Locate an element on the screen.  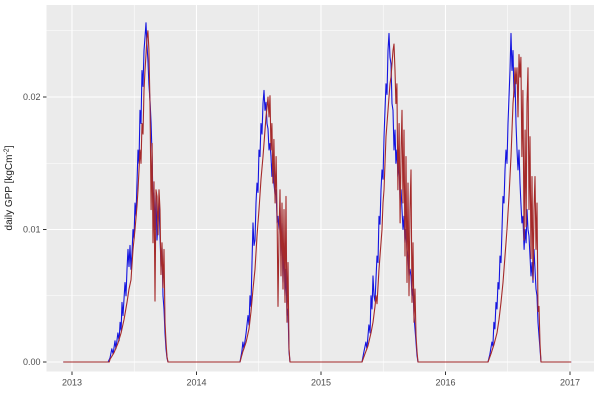
y-axis-tick-labels: 0.00 0.01 0.02 is located at coordinates (32, 229).